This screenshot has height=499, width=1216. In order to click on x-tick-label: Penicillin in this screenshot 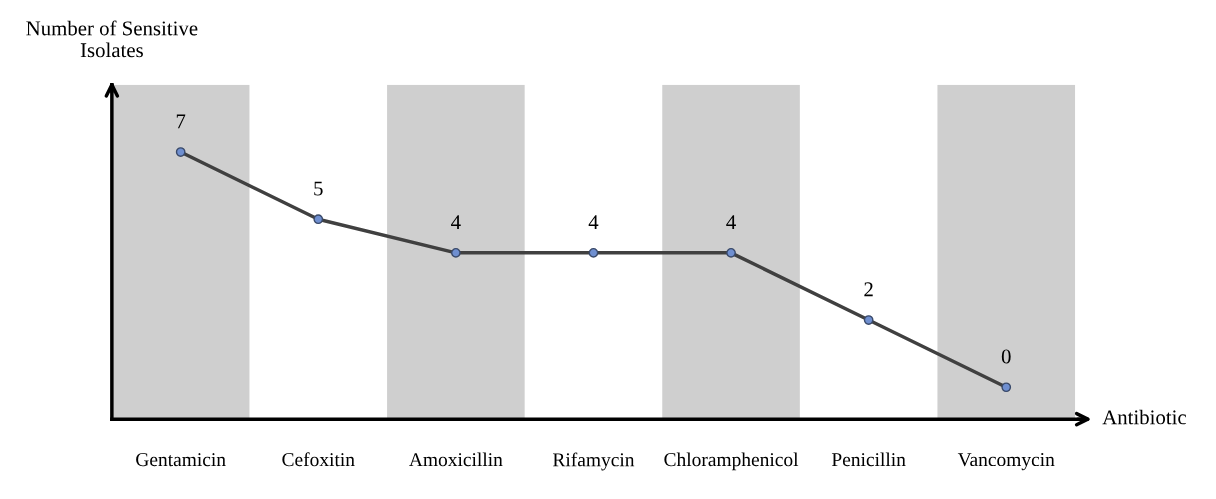, I will do `click(868, 459)`.